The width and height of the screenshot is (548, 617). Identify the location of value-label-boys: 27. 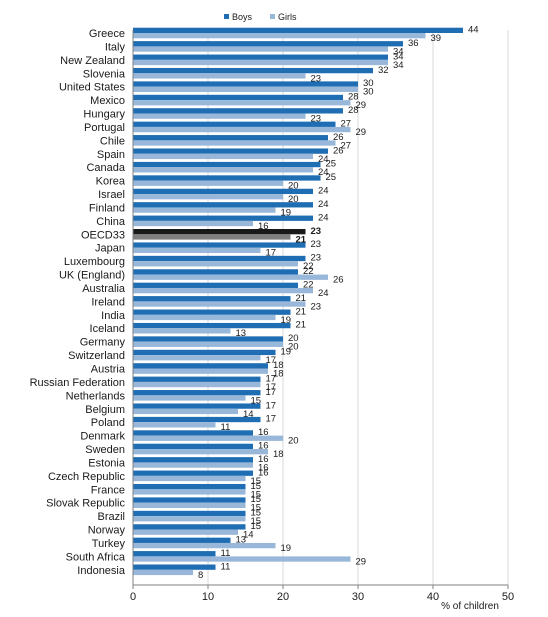
(346, 123).